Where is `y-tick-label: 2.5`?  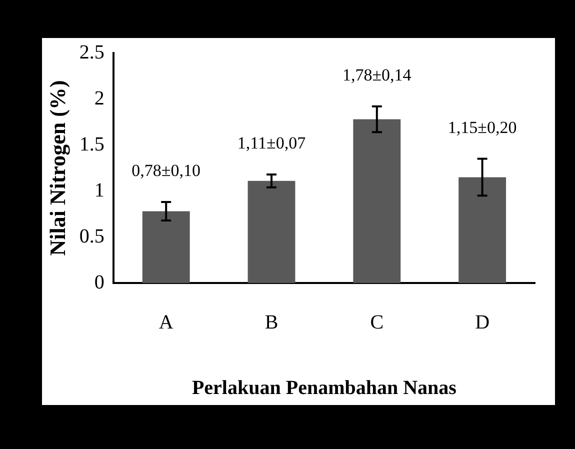
y-tick-label: 2.5 is located at coordinates (91, 52).